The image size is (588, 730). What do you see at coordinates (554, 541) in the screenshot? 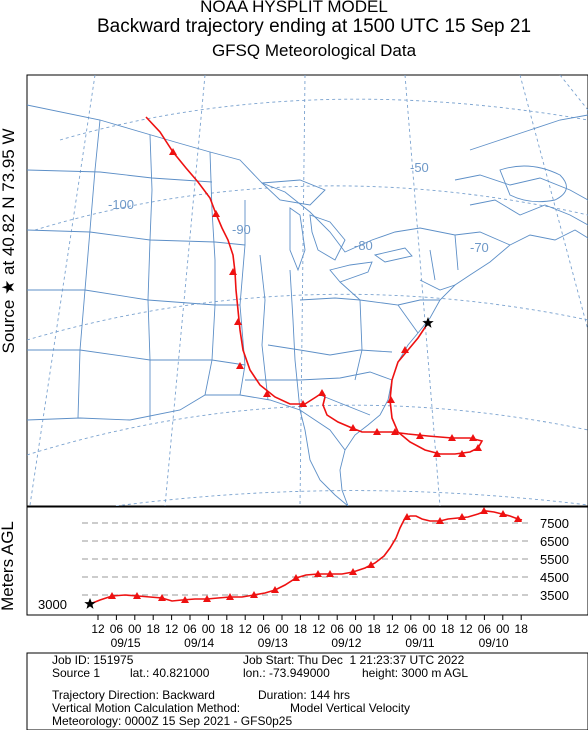
I see `level-label: 6500` at bounding box center [554, 541].